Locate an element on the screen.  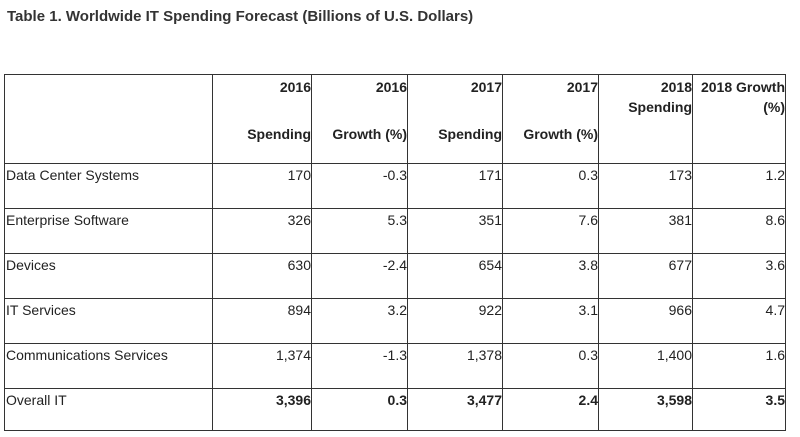
header-2017-spending-line1: 2017 is located at coordinates (486, 87).